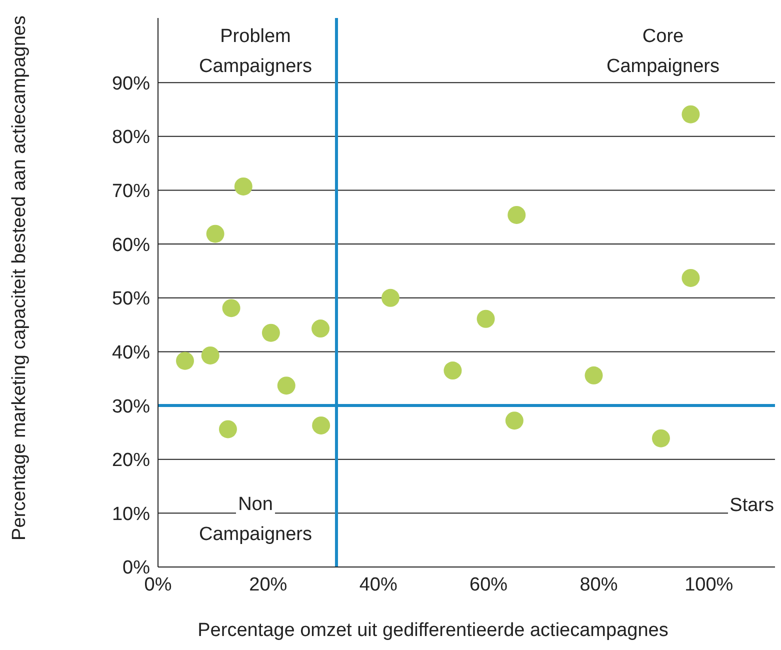 The height and width of the screenshot is (650, 781). Describe the element at coordinates (663, 51) in the screenshot. I see `annotation: Core Campaigners` at that location.